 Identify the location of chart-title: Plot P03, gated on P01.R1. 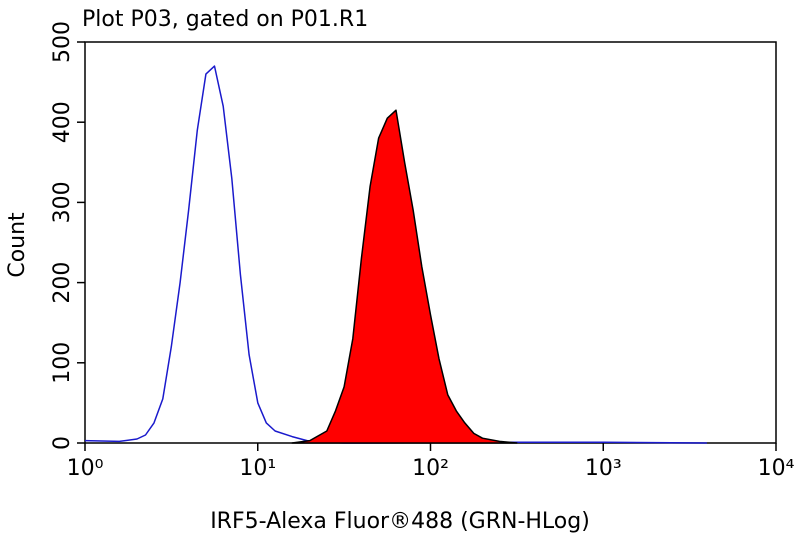
(225, 19).